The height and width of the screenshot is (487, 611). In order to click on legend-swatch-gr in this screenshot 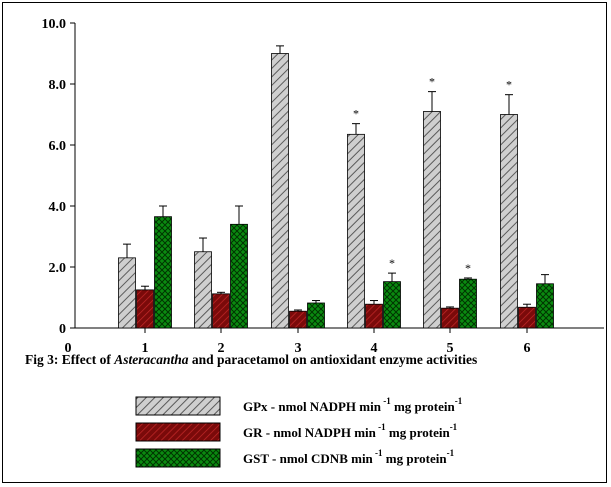, I will do `click(178, 432)`.